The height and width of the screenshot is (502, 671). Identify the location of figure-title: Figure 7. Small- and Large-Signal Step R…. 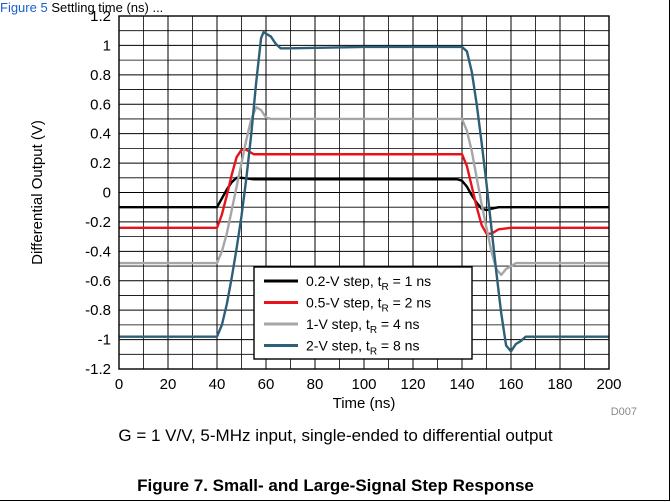
(335, 485).